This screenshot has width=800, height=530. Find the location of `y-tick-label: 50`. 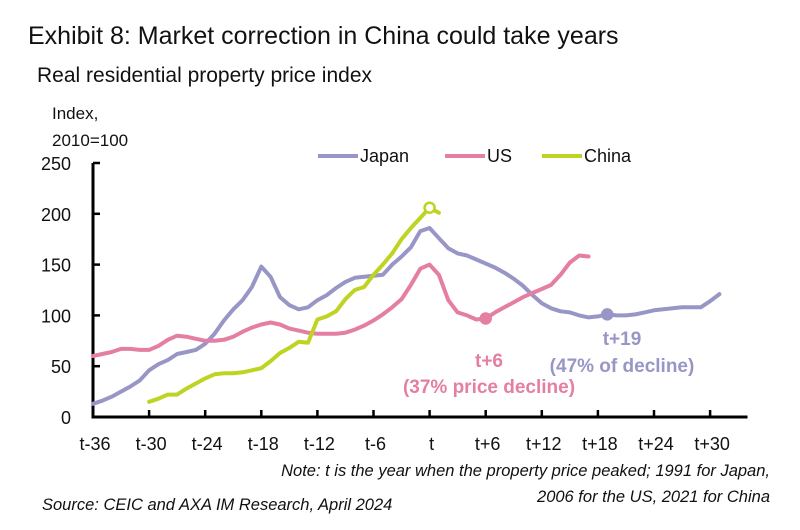

y-tick-label: 50 is located at coordinates (61, 367).